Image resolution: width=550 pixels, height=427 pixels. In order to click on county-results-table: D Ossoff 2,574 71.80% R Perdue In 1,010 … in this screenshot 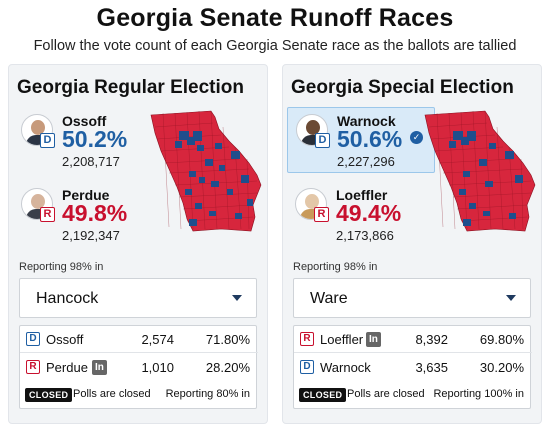, I will do `click(138, 367)`.